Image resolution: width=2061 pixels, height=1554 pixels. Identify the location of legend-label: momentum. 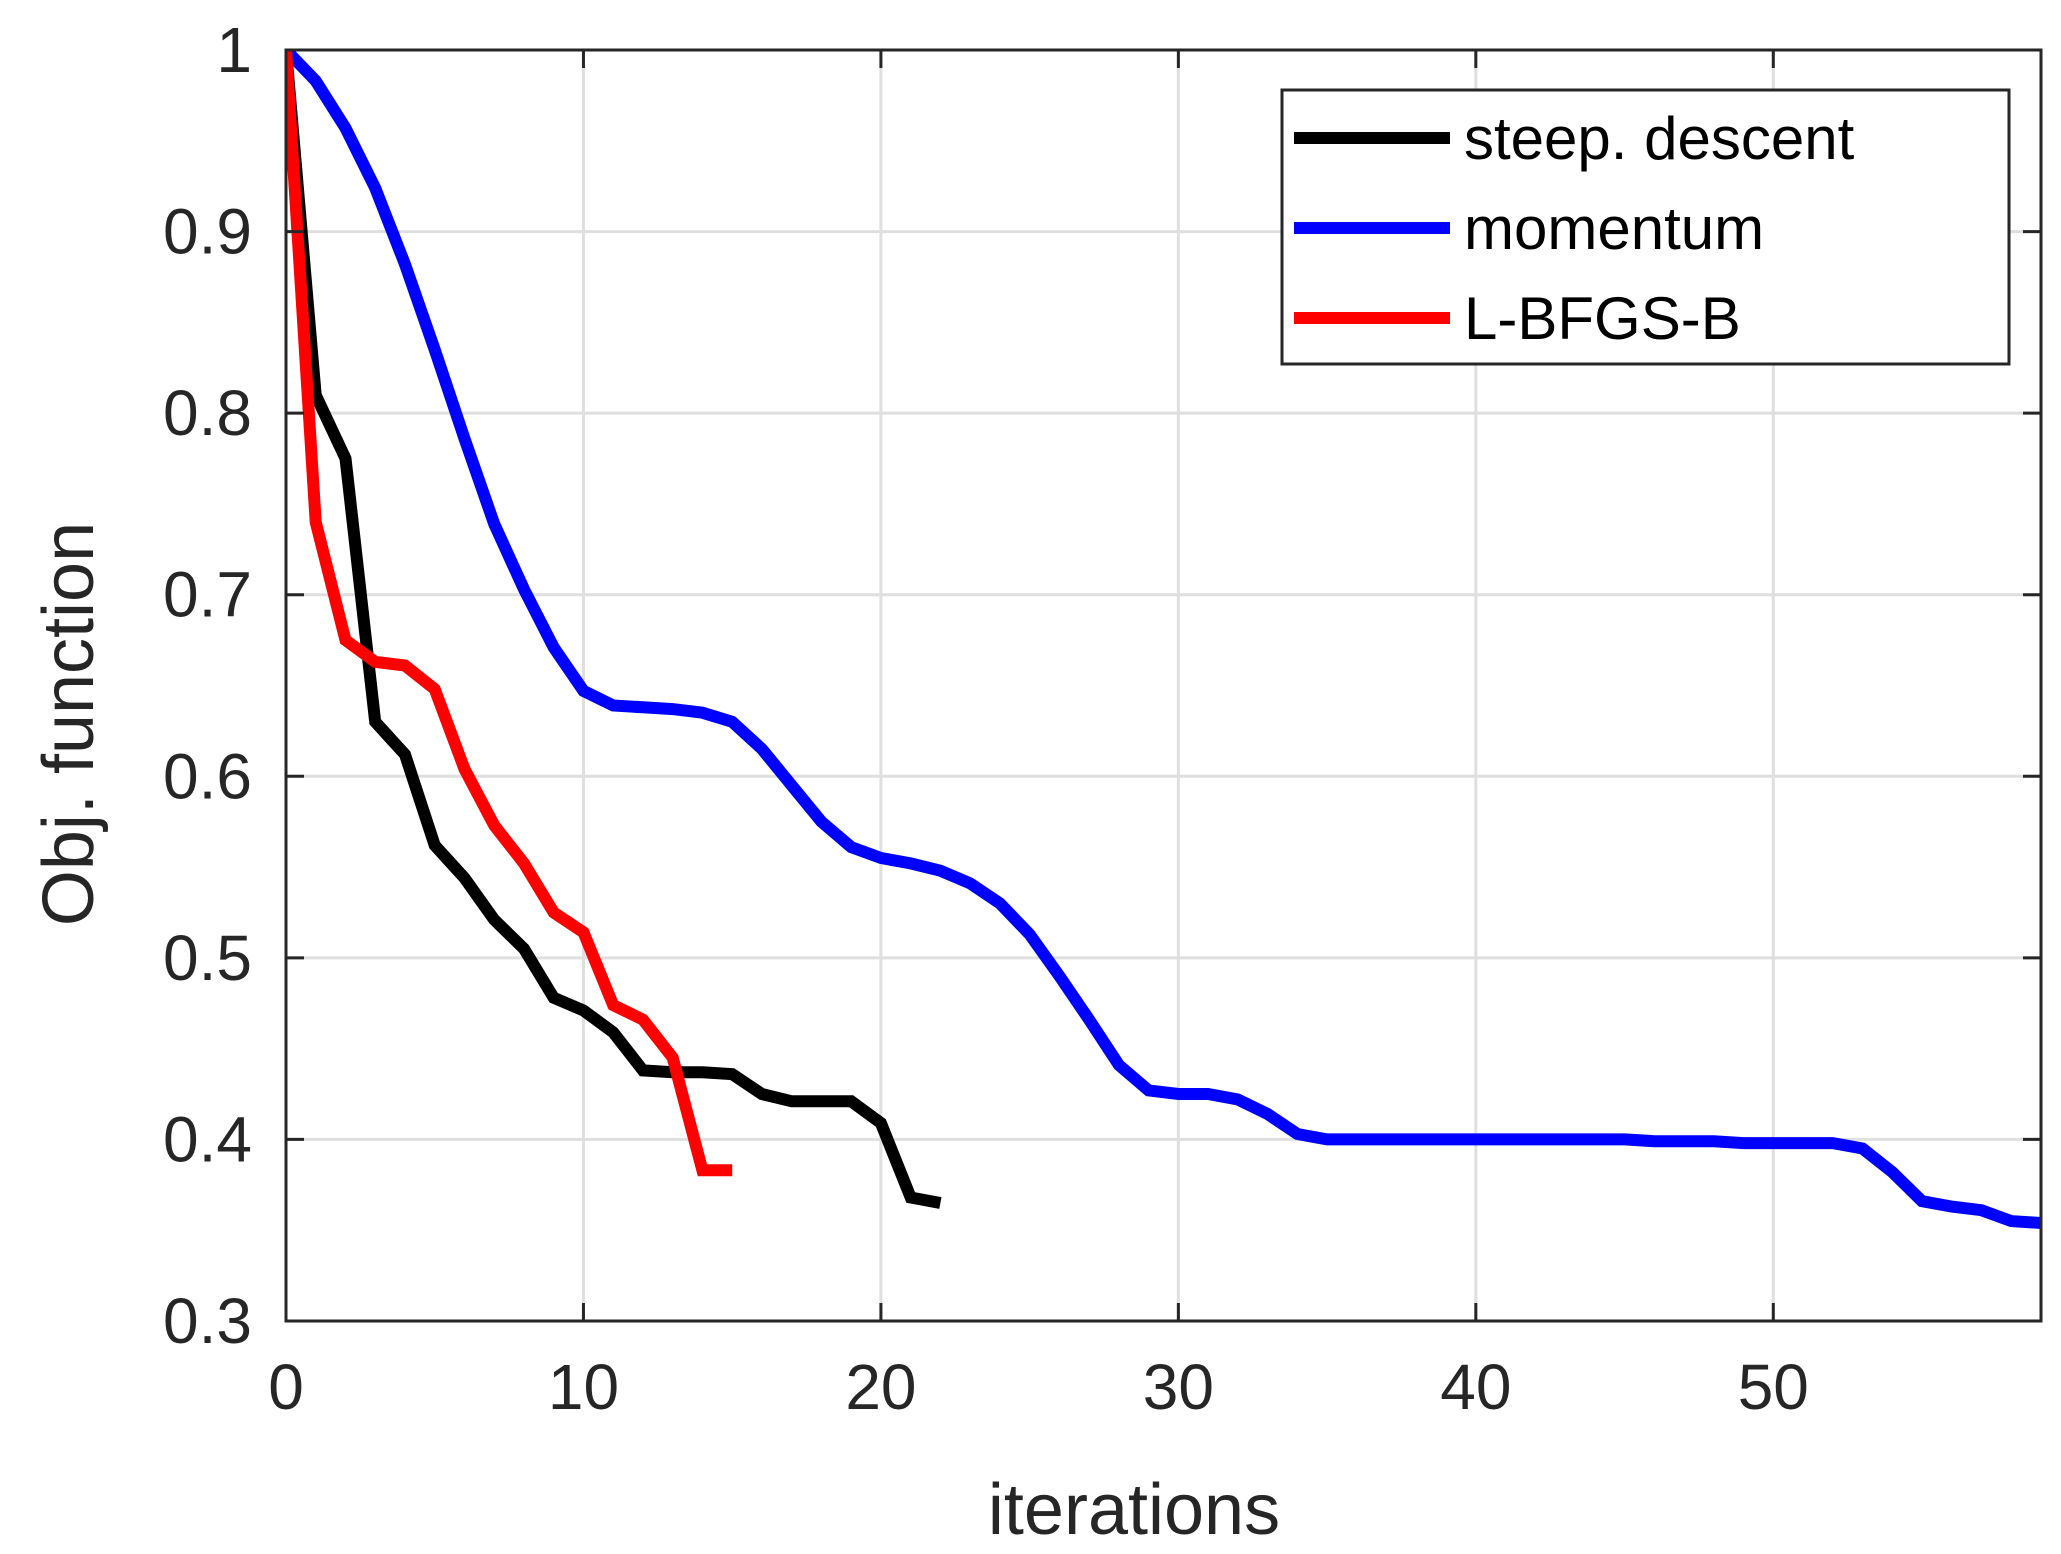
(1614, 228).